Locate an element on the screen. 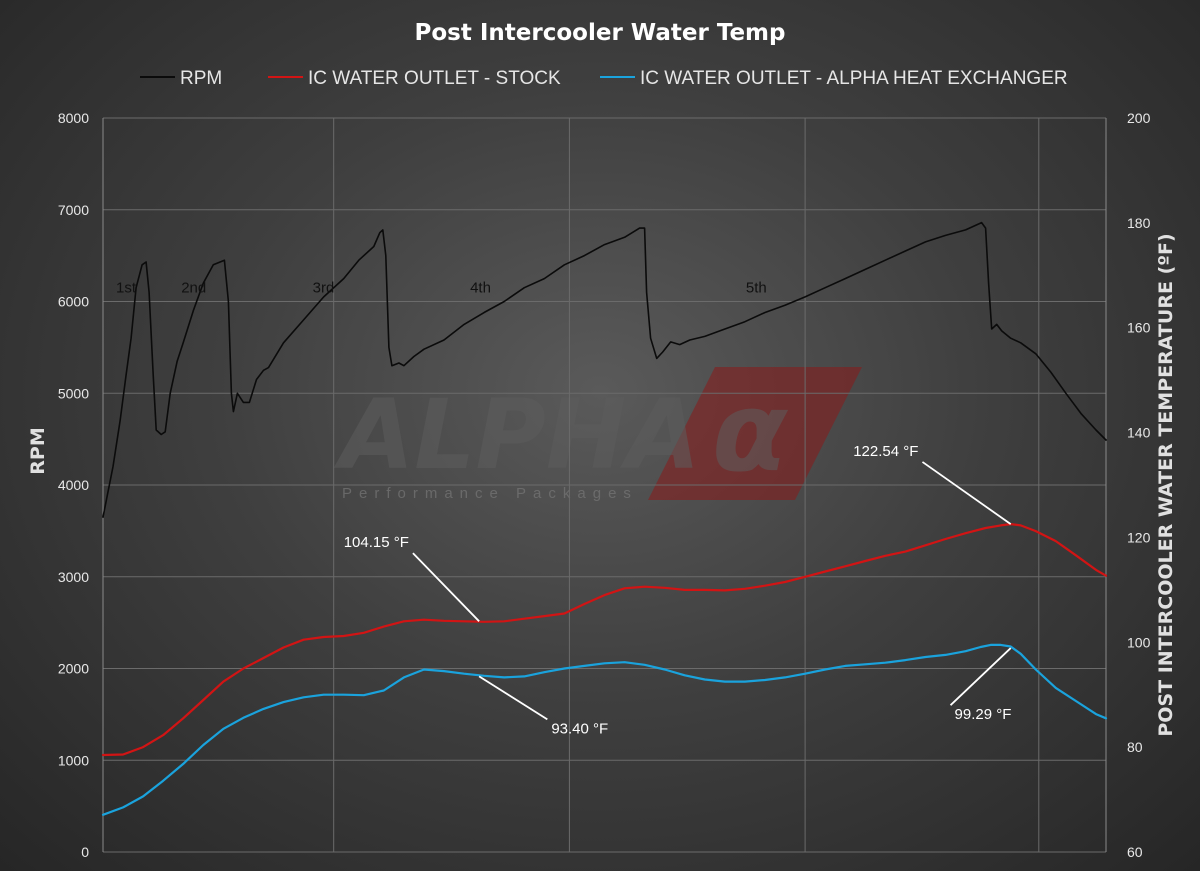 Image resolution: width=1200 pixels, height=871 pixels. legend-item-rpm: RPM is located at coordinates (181, 78).